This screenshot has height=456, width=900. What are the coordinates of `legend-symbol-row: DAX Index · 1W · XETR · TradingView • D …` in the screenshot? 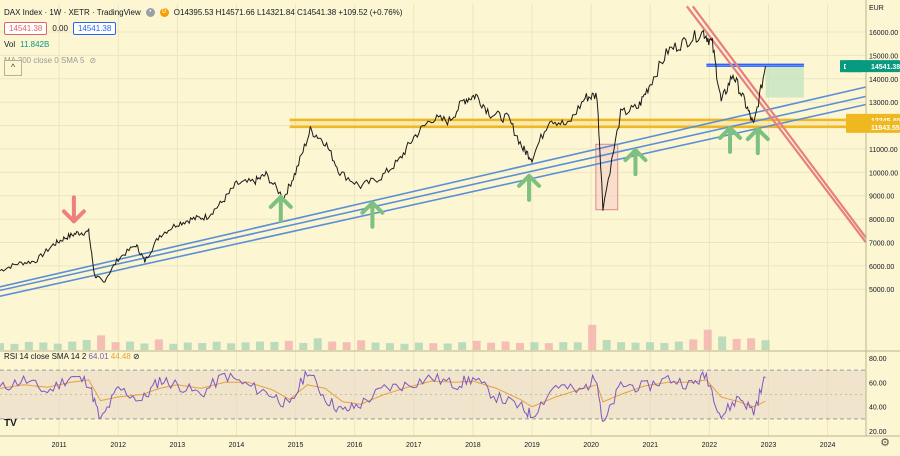 It's located at (203, 12).